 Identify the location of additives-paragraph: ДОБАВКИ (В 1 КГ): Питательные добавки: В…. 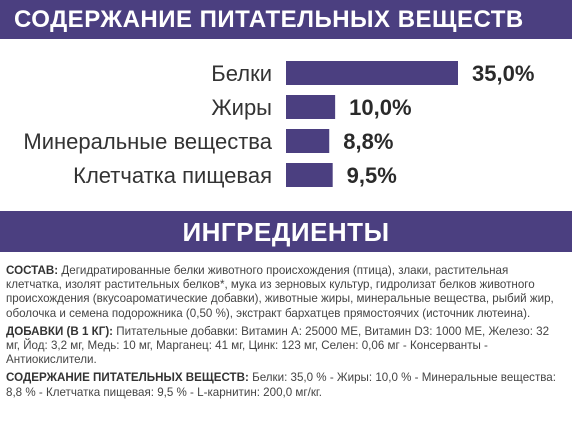
(286, 346).